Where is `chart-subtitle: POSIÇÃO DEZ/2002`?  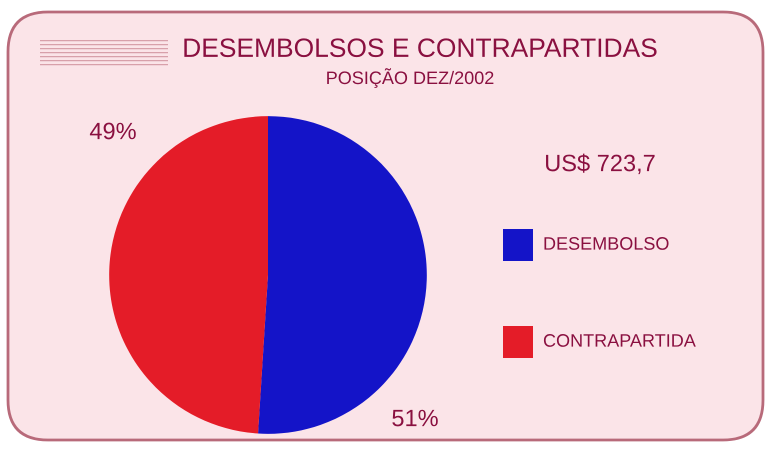 chart-subtitle: POSIÇÃO DEZ/2002 is located at coordinates (410, 78).